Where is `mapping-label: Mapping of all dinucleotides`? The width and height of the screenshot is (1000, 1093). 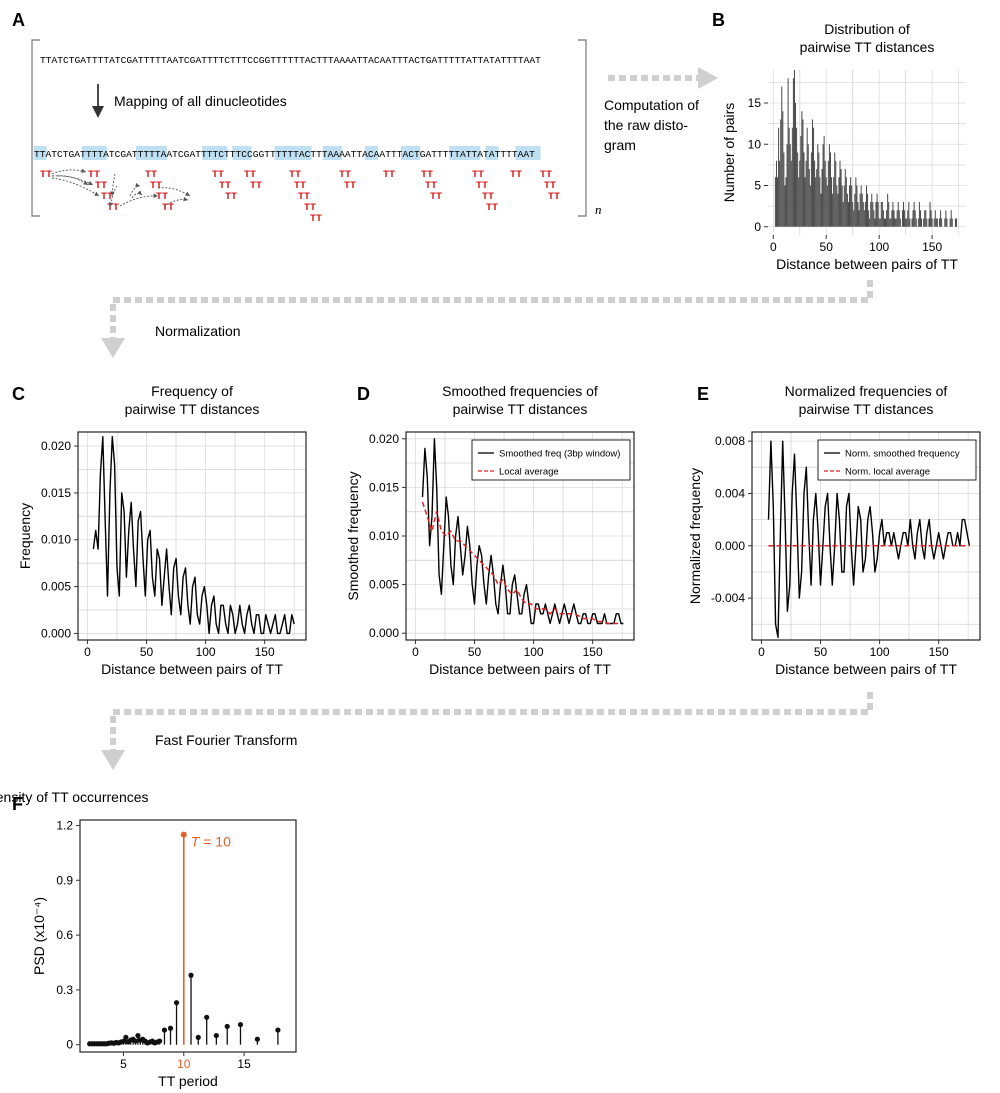
mapping-label: Mapping of all dinucleotides is located at coordinates (200, 101).